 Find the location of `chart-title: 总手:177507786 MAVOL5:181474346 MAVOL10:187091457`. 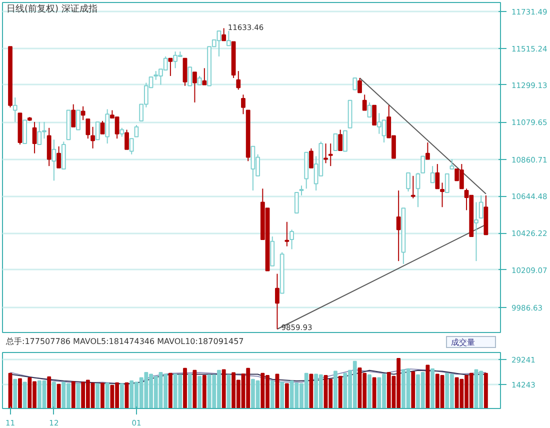

chart-title: 总手:177507786 MAVOL5:181474346 MAVOL10:187091457 is located at coordinates (125, 342).